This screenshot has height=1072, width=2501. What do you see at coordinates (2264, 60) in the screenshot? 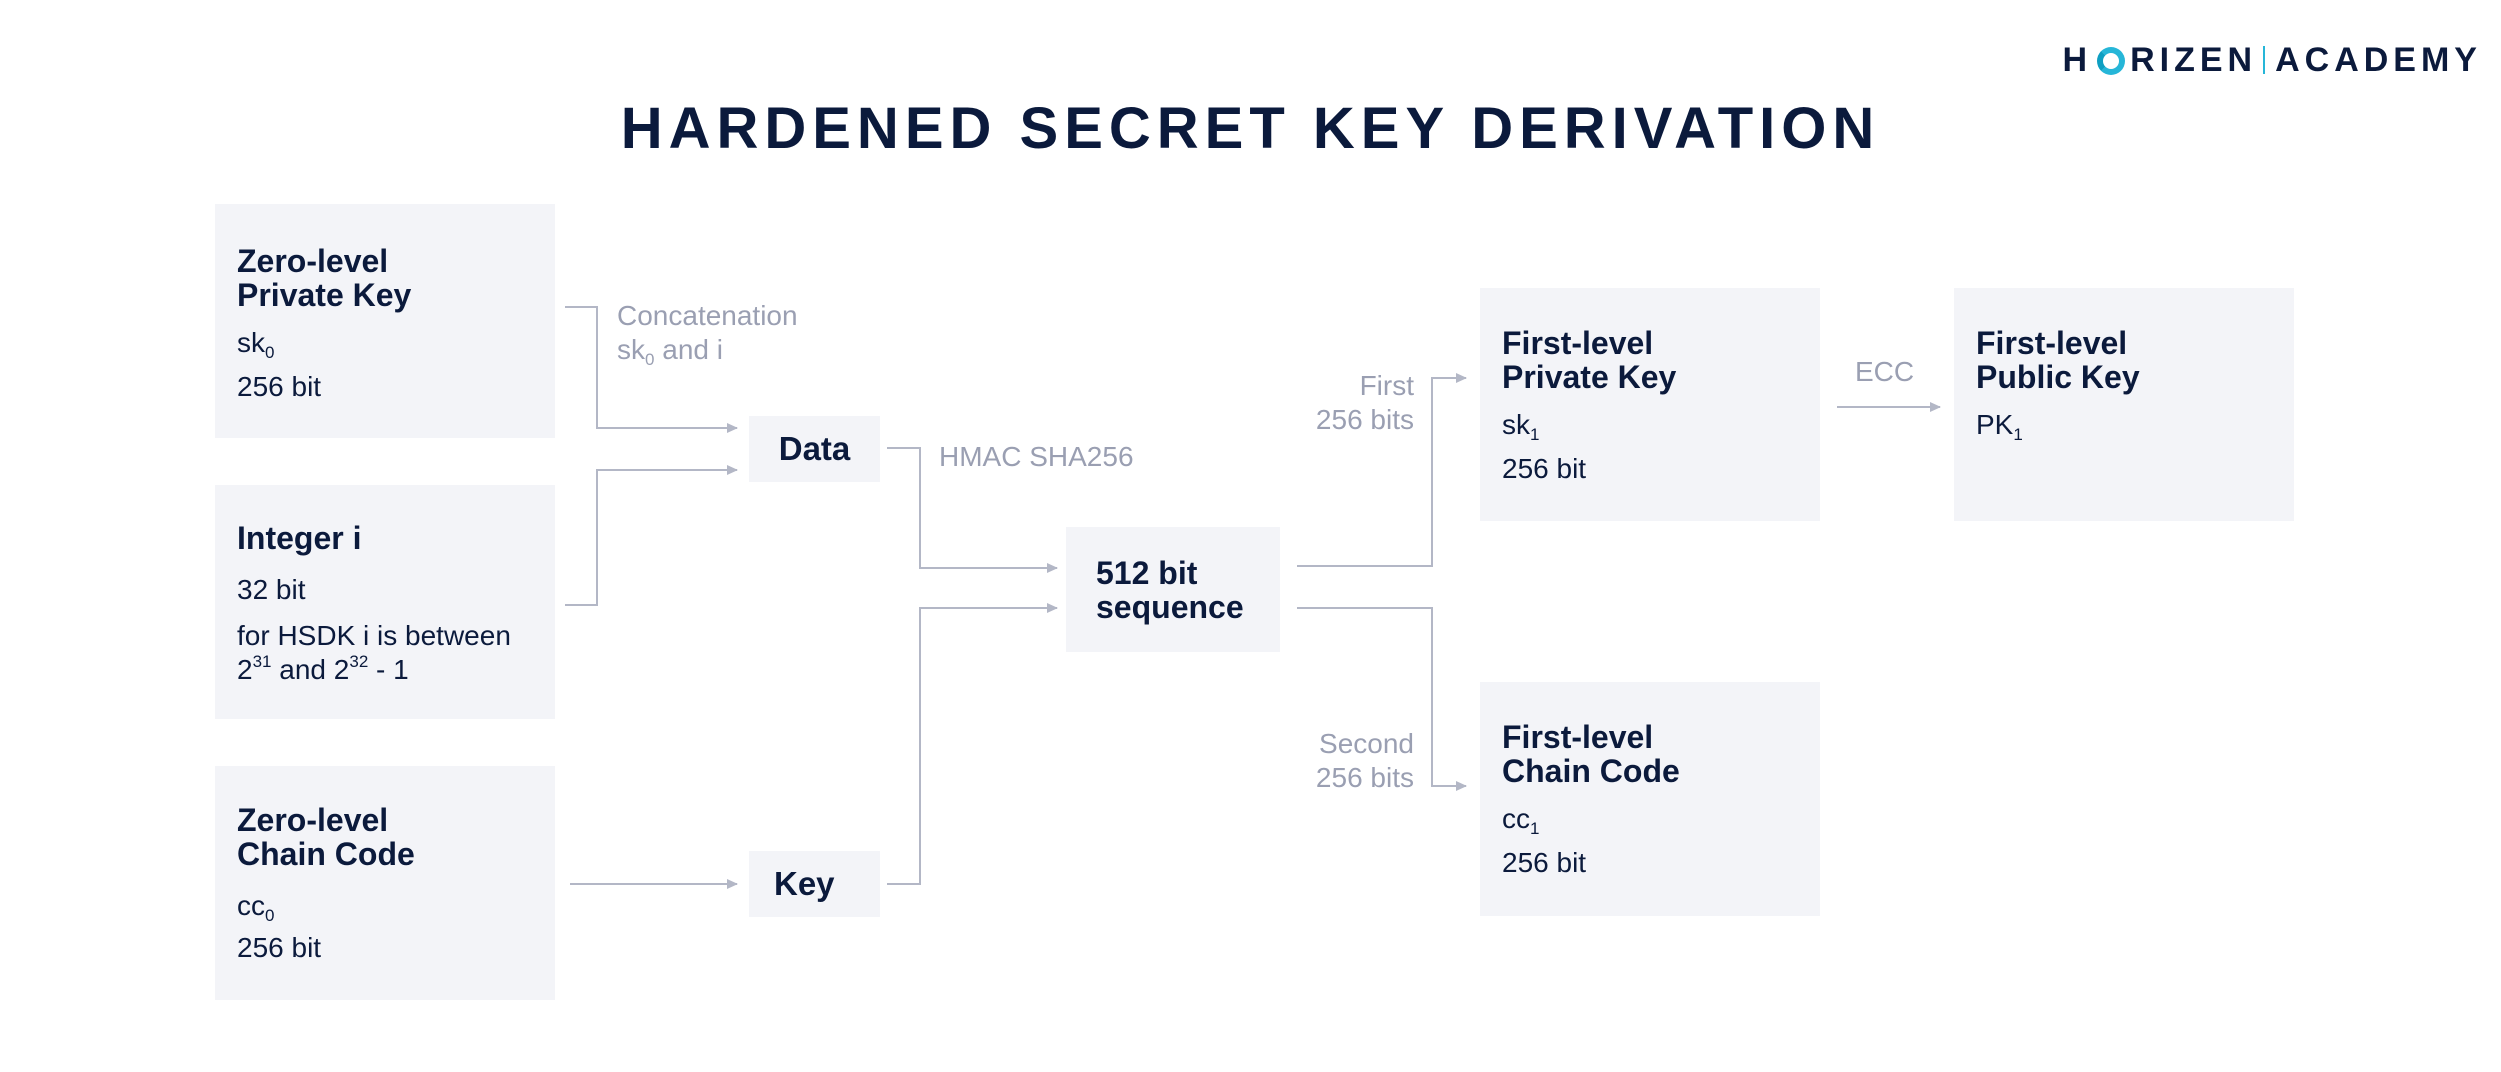
I see `logo-separator` at bounding box center [2264, 60].